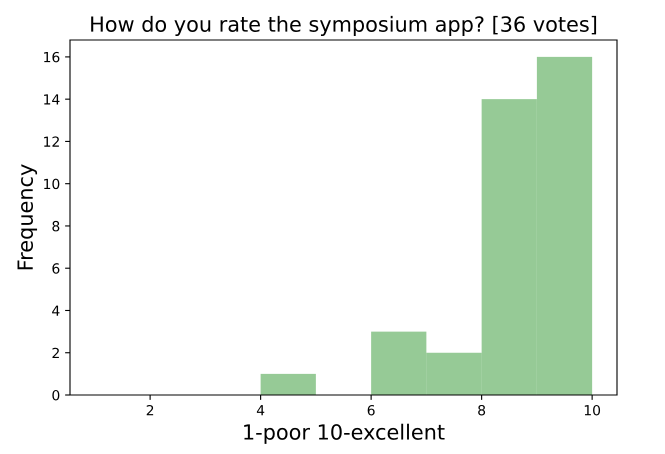 The height and width of the screenshot is (454, 665). I want to click on x-axis-title: 1-poor 10-excellent, so click(344, 434).